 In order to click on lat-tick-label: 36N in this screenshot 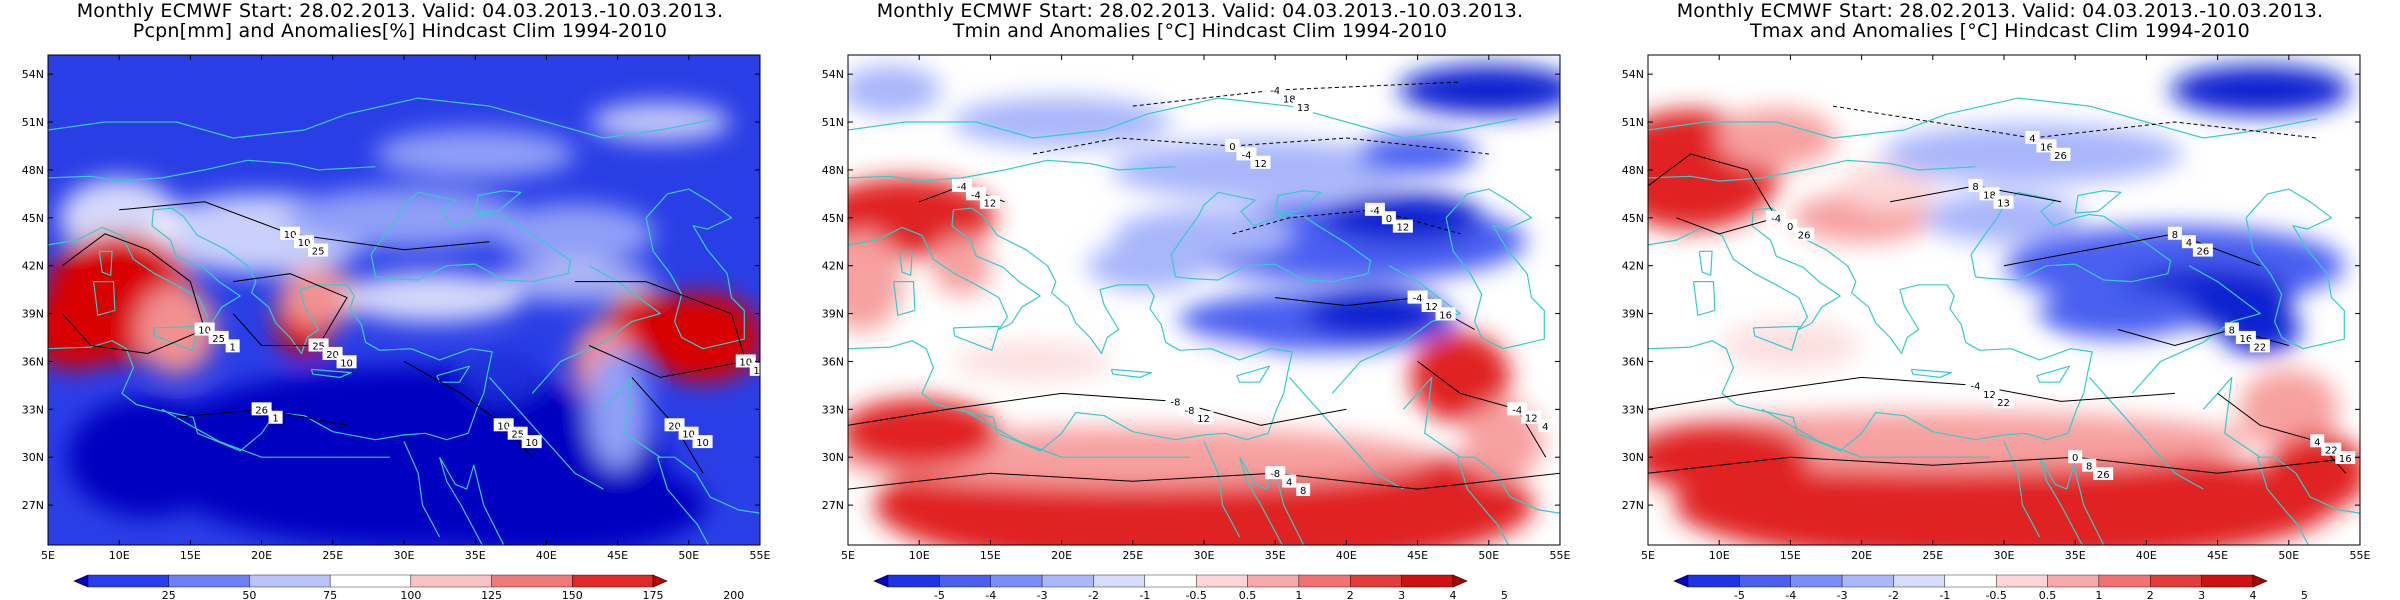, I will do `click(833, 361)`.